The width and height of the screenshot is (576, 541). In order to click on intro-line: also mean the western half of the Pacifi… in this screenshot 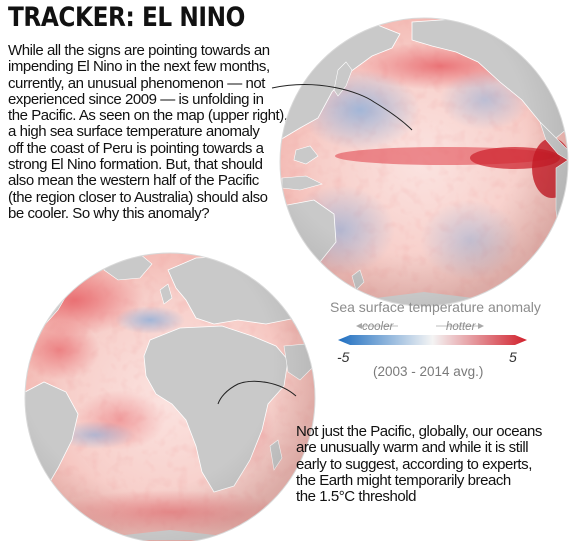, I will do `click(133, 181)`.